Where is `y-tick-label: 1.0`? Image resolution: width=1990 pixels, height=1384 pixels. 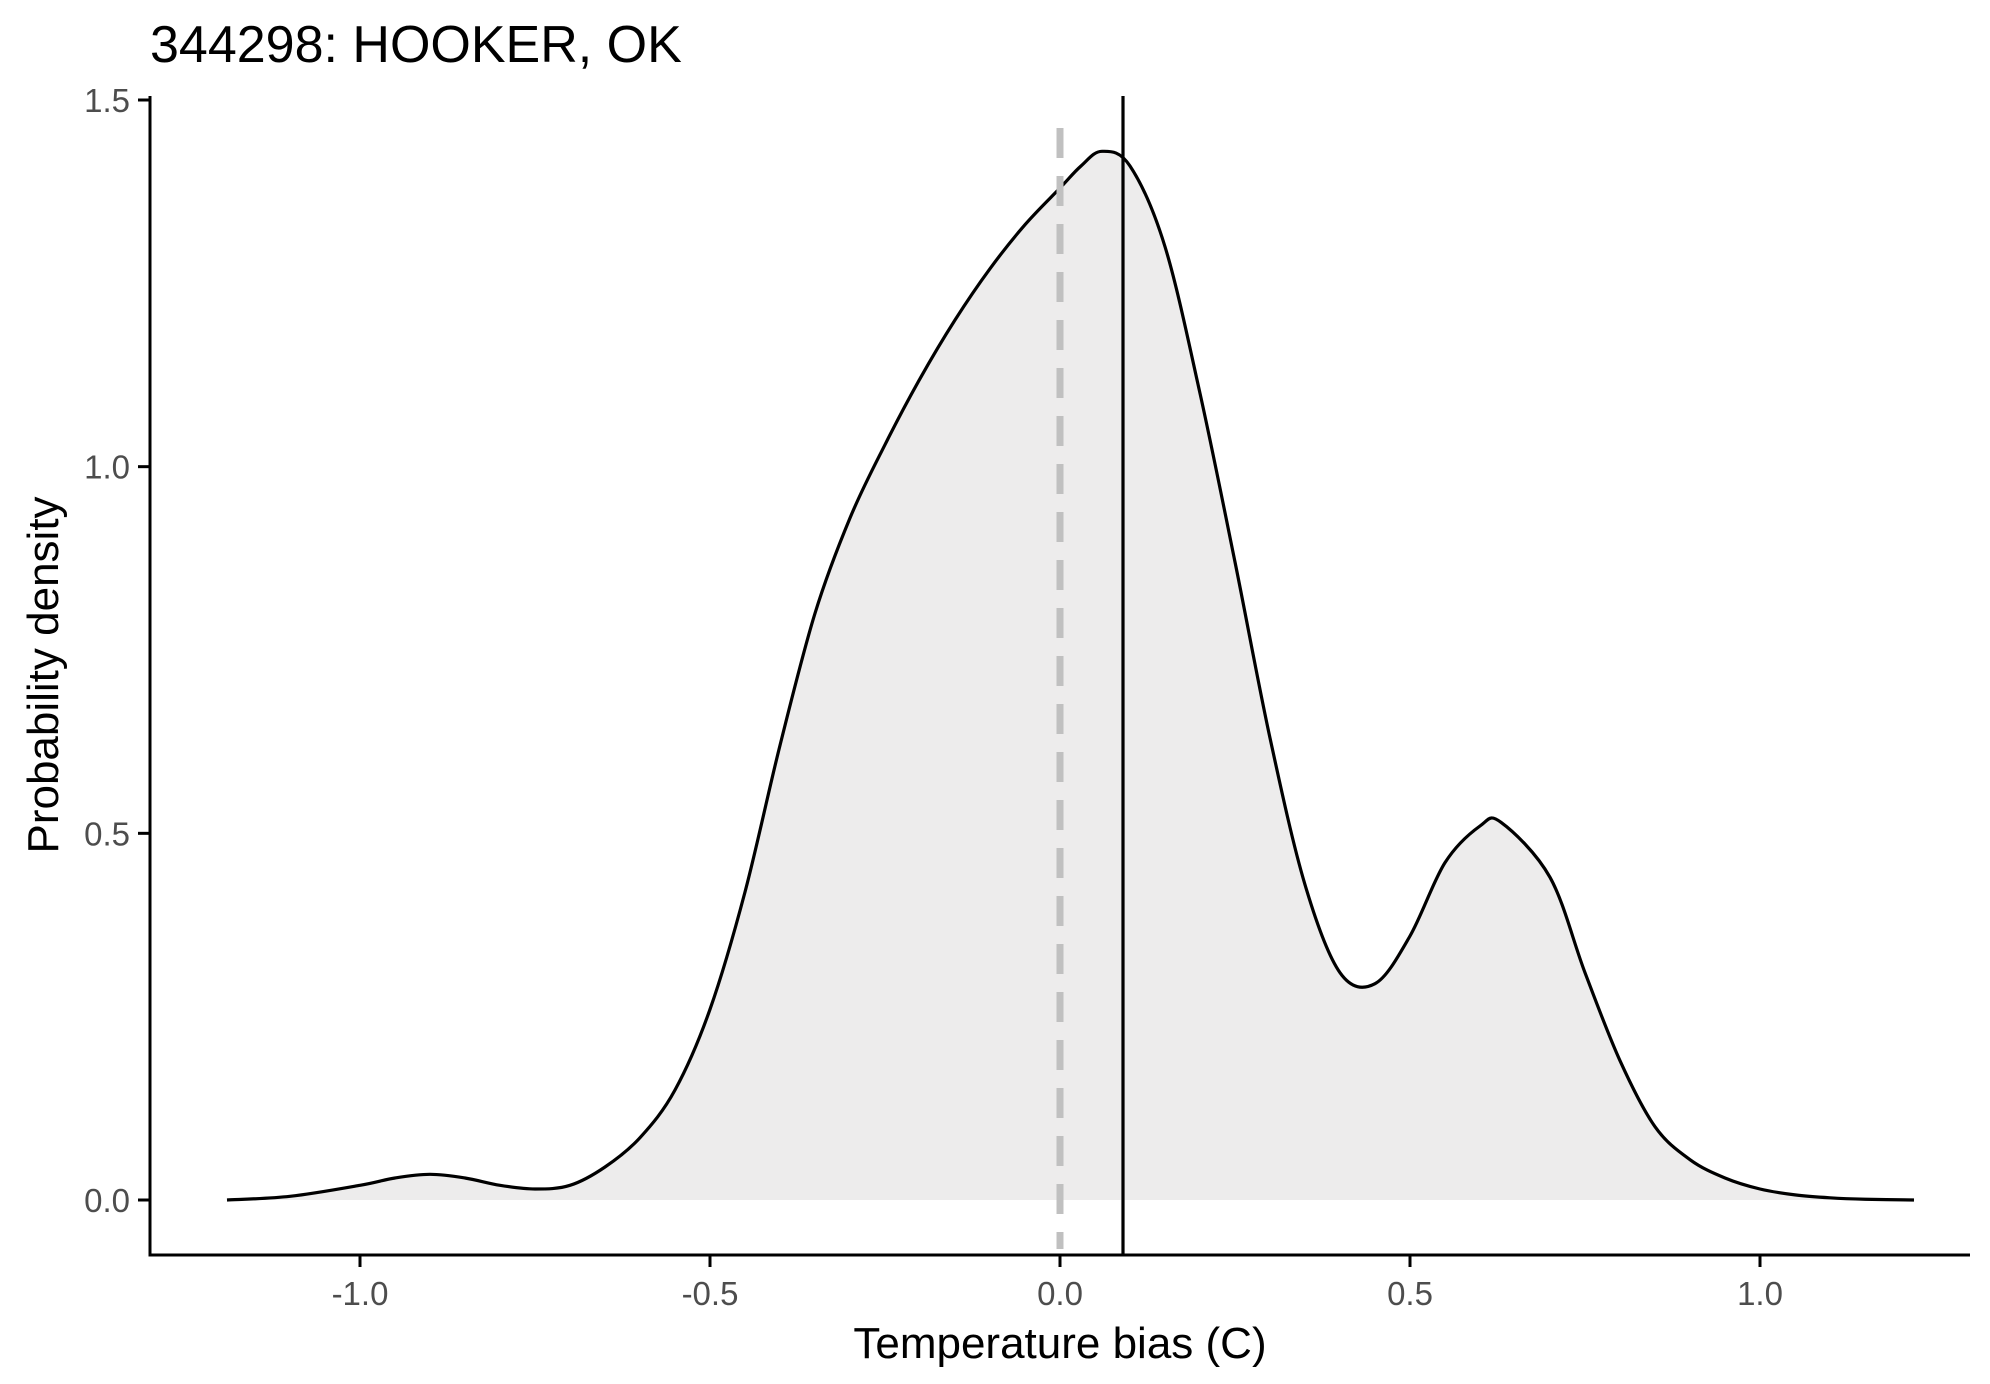
y-tick-label: 1.0 is located at coordinates (107, 467).